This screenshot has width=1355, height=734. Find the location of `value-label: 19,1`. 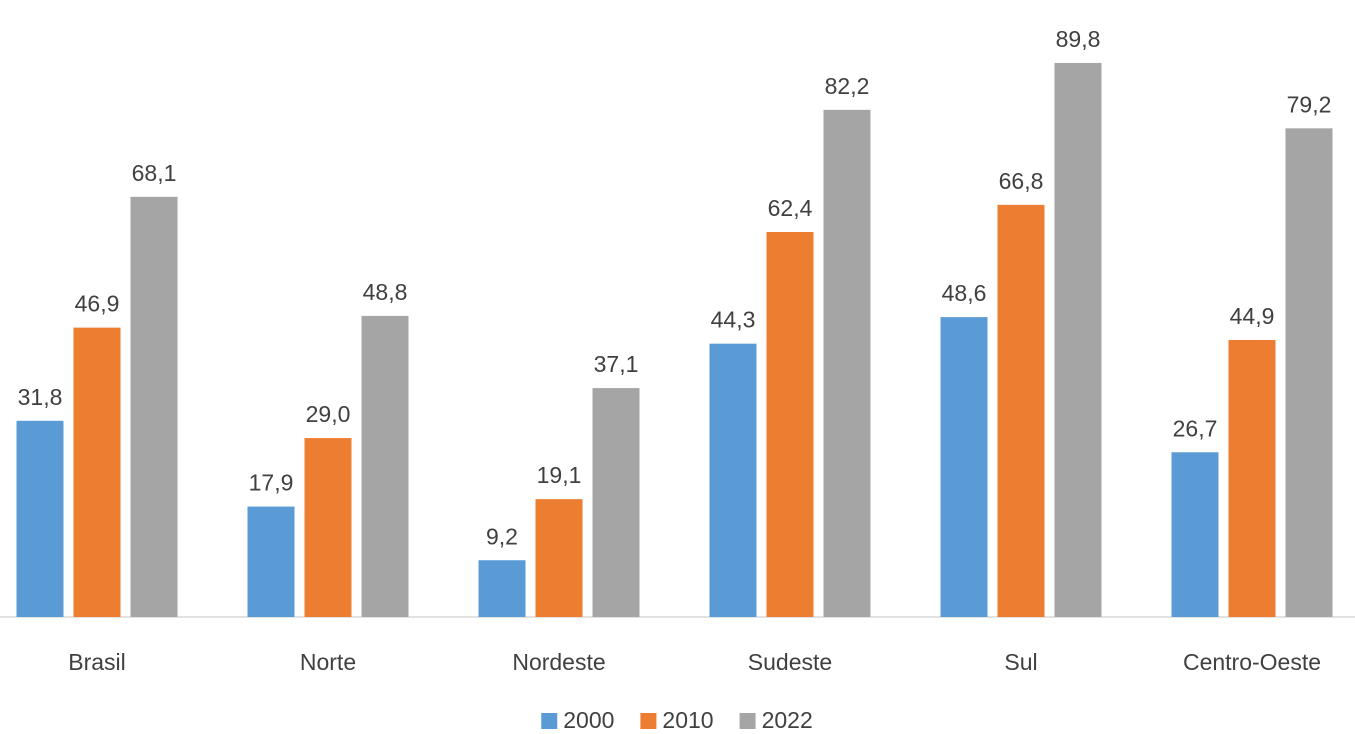

value-label: 19,1 is located at coordinates (559, 475).